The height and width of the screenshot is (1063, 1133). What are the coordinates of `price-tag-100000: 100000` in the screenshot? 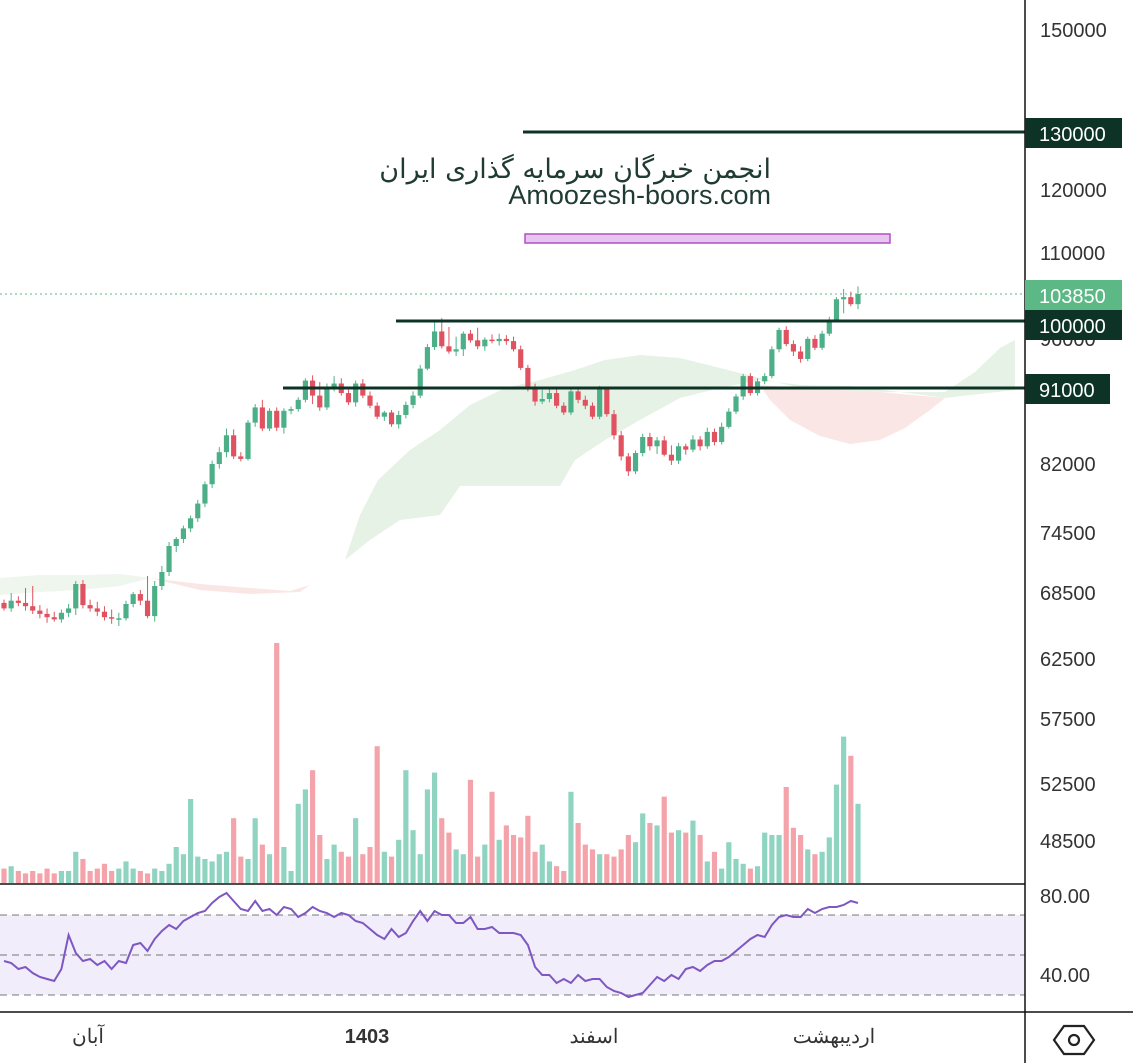 It's located at (1073, 325).